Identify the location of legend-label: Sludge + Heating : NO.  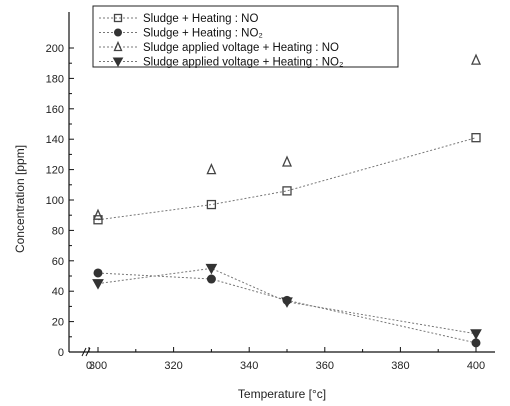
(200, 19).